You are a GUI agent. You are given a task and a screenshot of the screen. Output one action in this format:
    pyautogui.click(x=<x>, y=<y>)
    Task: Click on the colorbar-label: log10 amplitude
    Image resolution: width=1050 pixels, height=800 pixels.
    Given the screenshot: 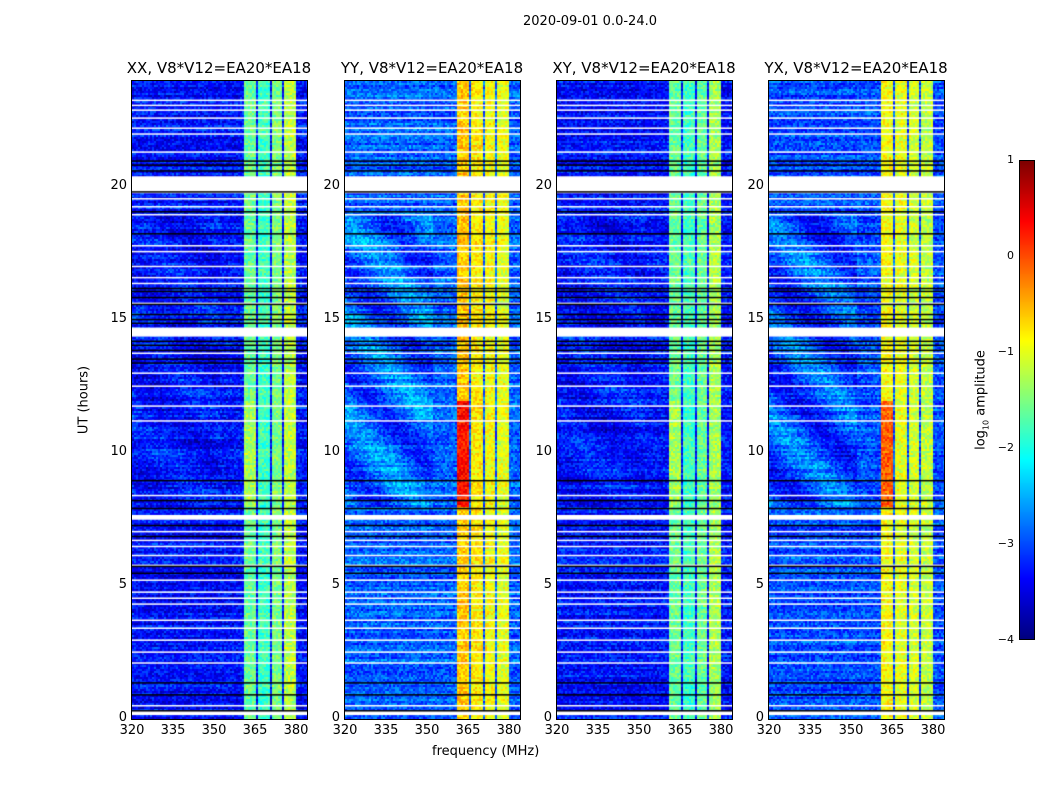 What is the action you would take?
    pyautogui.click(x=982, y=400)
    